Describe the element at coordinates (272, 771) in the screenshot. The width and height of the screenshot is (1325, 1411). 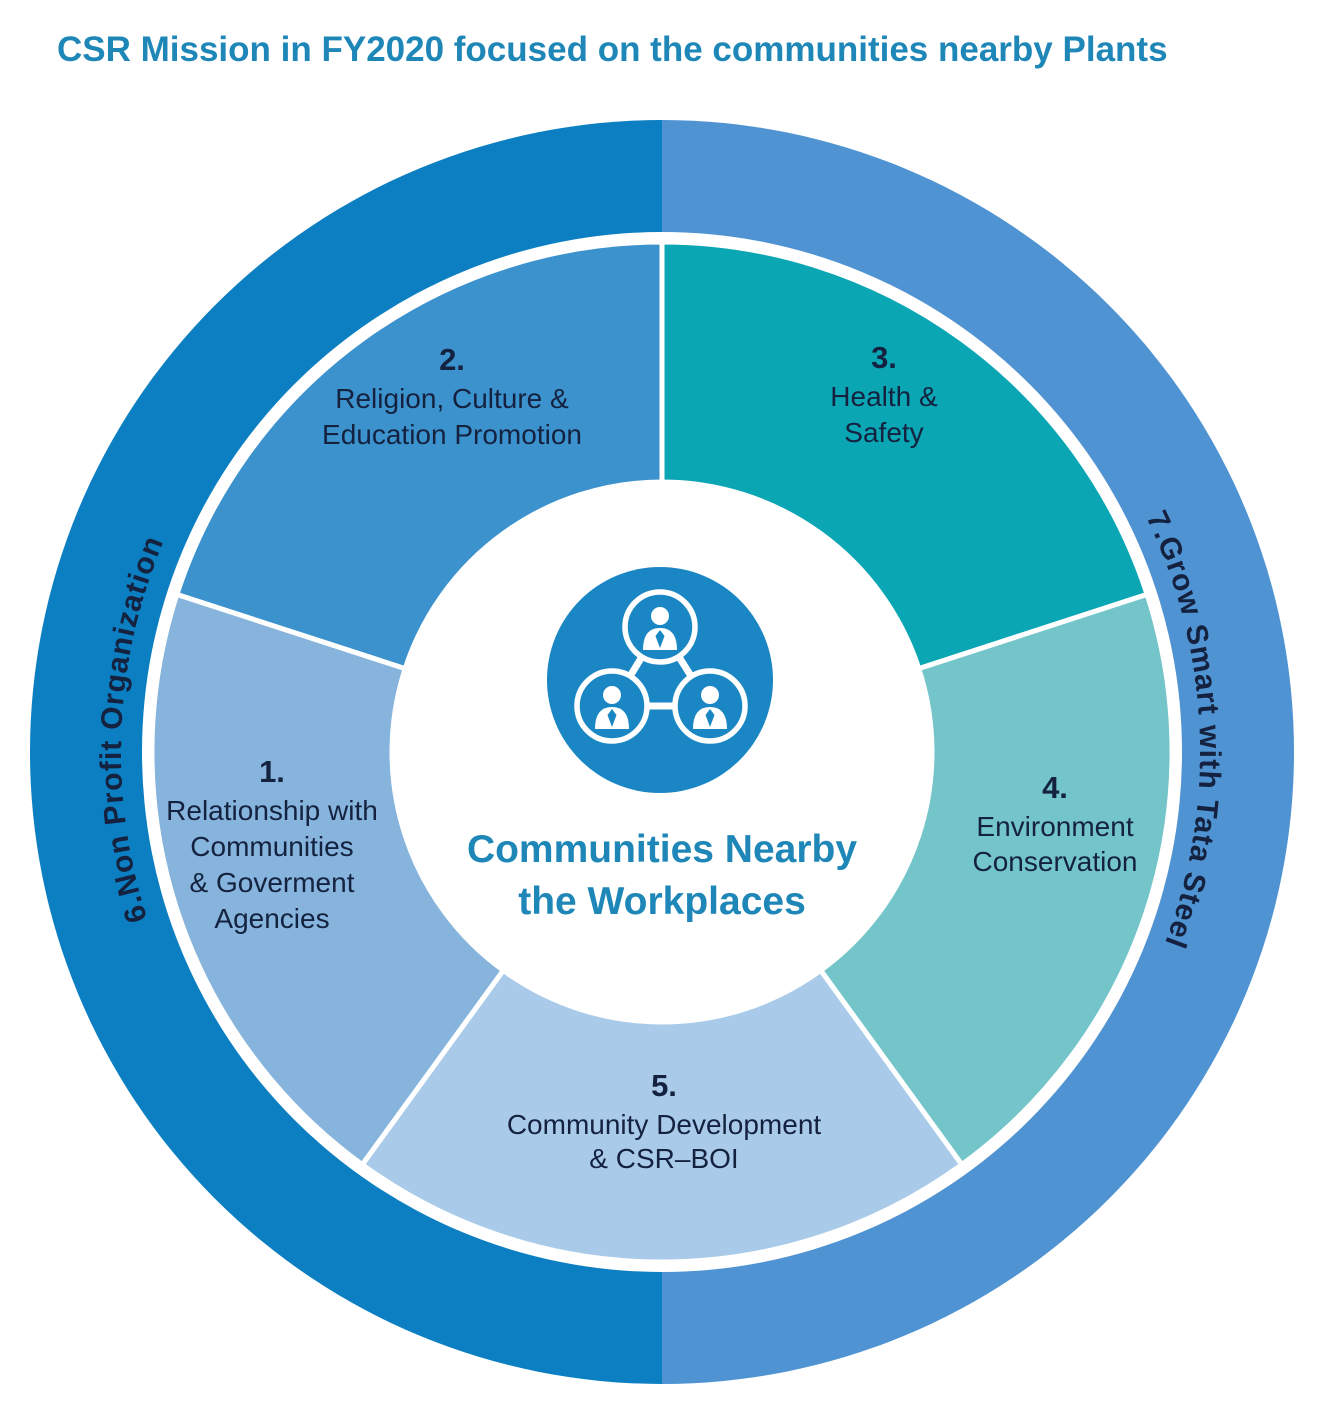
I see `segment-1-number: 1.` at that location.